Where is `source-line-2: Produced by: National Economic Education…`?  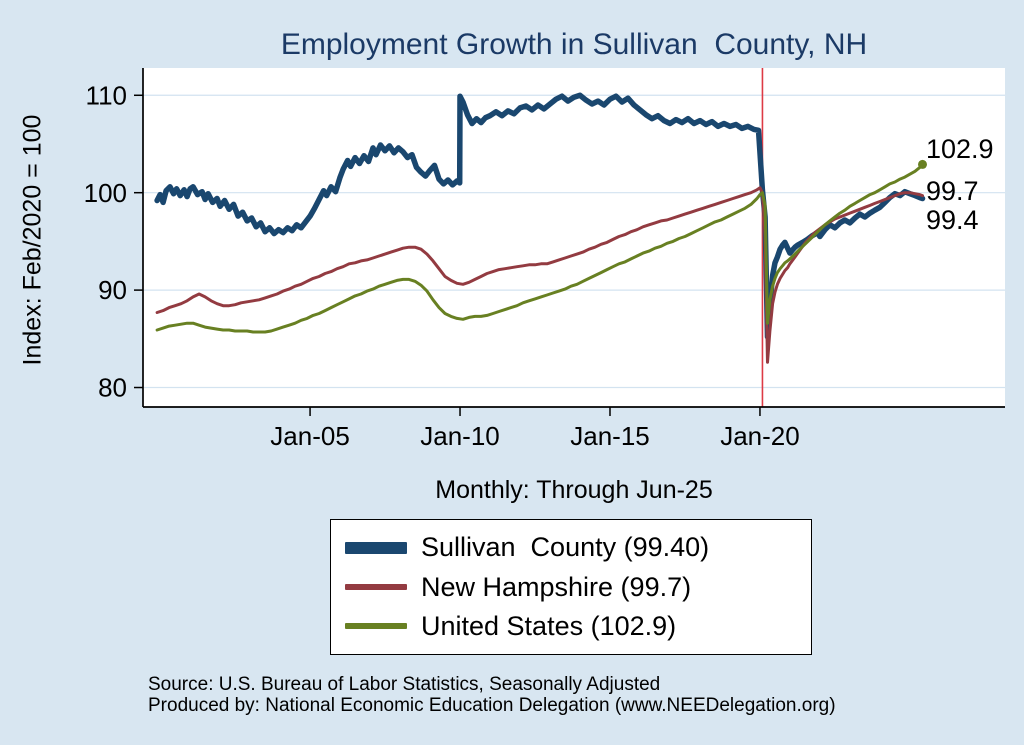 source-line-2: Produced by: National Economic Education… is located at coordinates (492, 705).